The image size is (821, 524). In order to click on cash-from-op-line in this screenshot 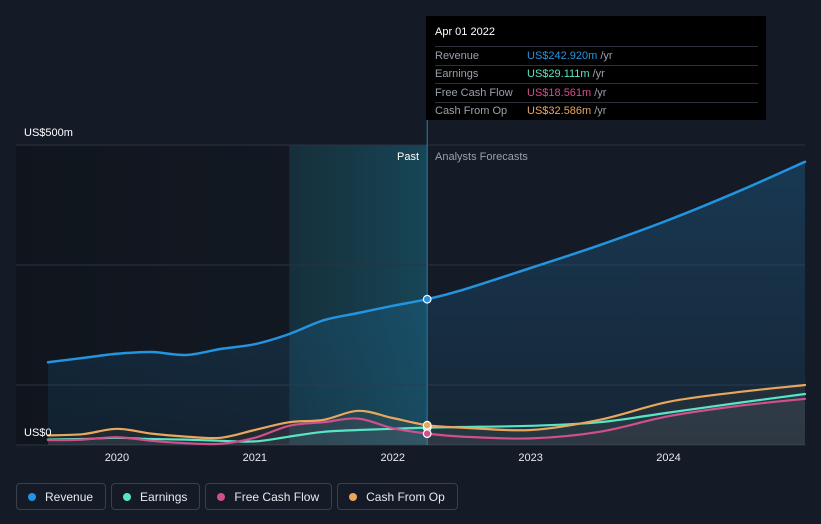, I will do `click(426, 411)`.